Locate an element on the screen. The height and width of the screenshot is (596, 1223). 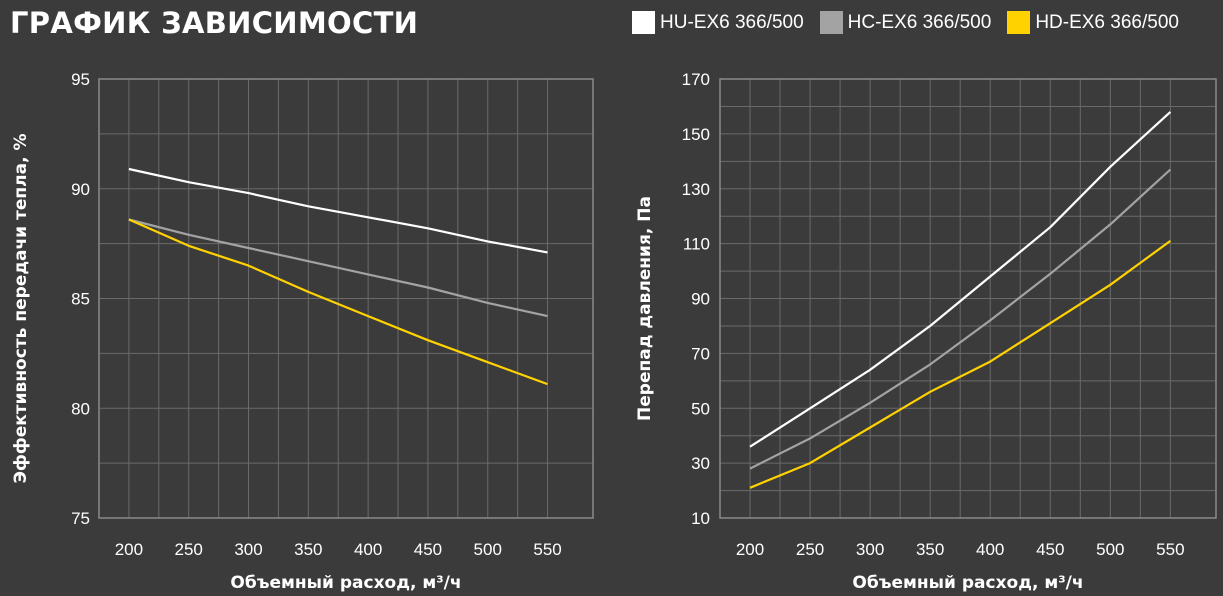
legend-label-hc: HC-EX6 366/500 is located at coordinates (919, 22).